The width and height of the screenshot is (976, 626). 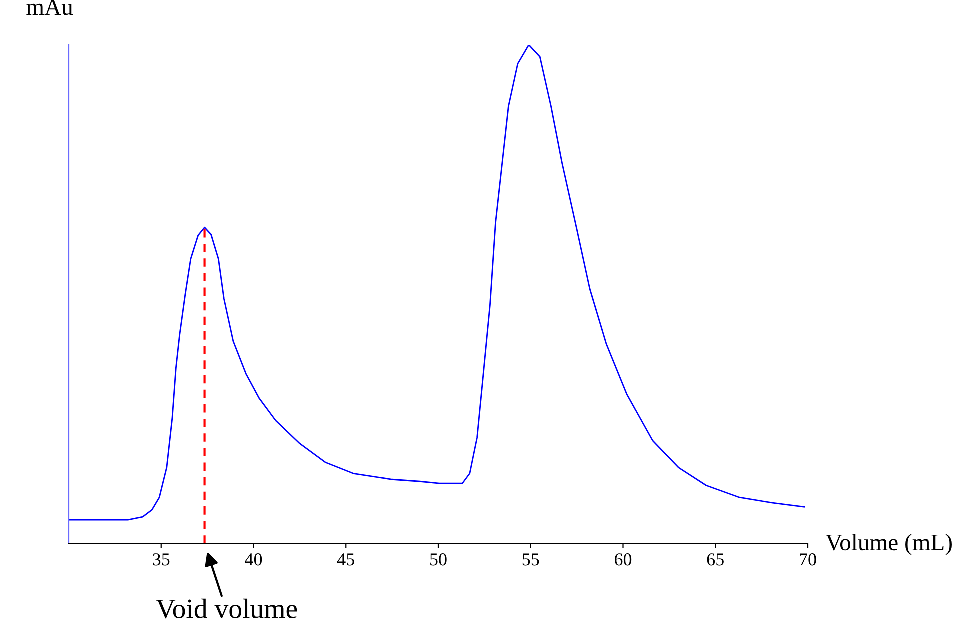 I want to click on x-axis-title: Volume (mL), so click(x=889, y=545).